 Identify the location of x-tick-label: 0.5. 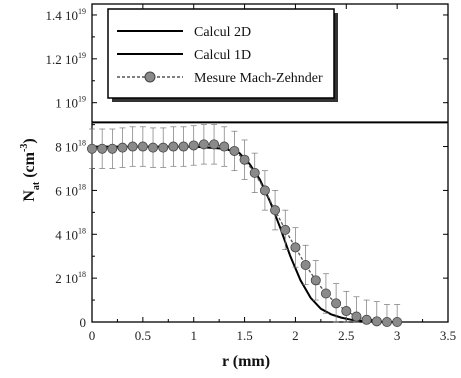
(143, 335).